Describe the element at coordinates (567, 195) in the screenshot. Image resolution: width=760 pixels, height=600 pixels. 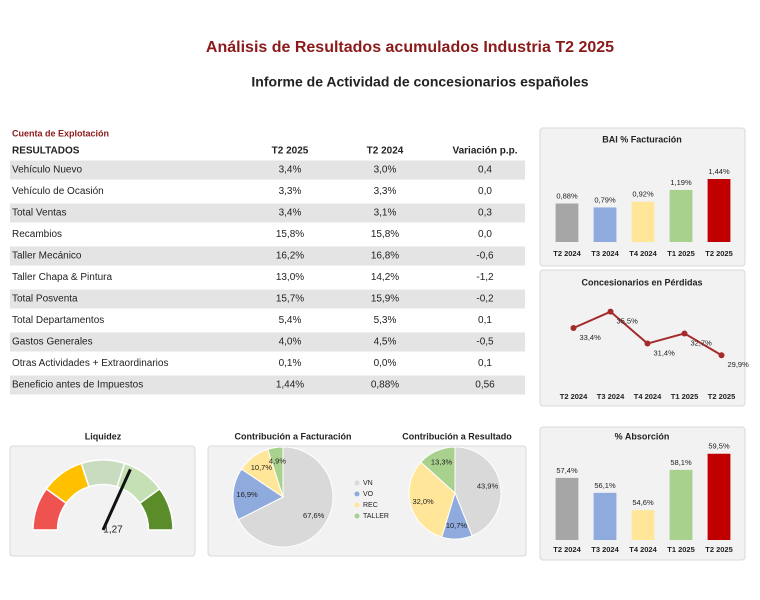
I see `value-label: 0,88%` at that location.